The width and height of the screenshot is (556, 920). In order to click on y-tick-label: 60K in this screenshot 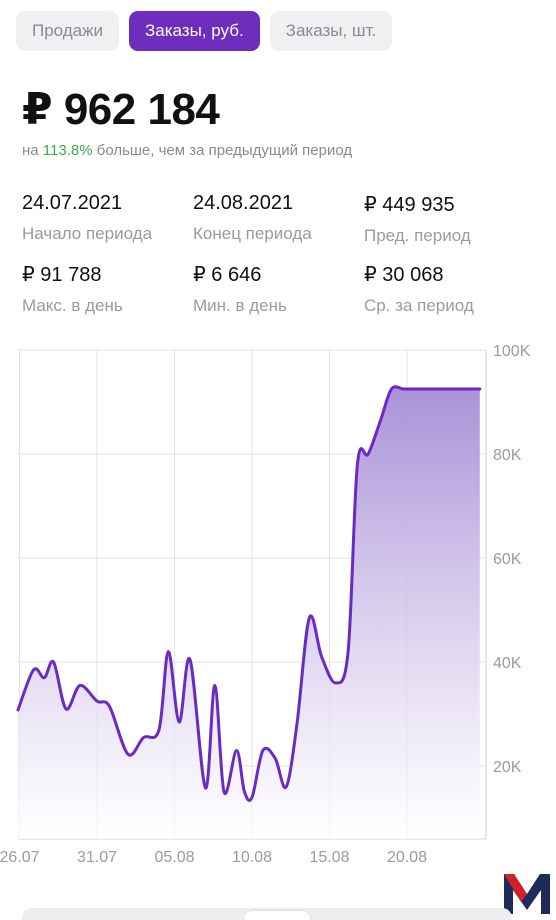, I will do `click(507, 559)`.